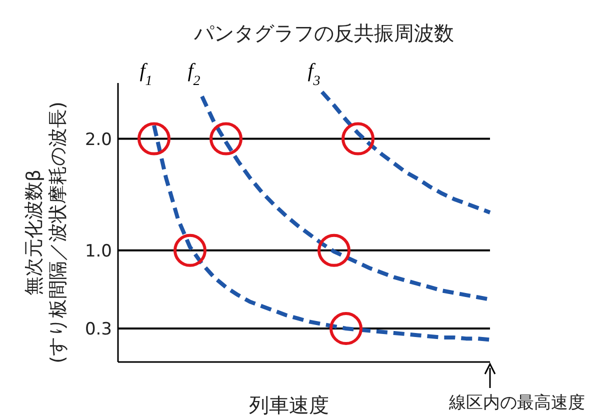 Image resolution: width=589 pixels, height=420 pixels. What do you see at coordinates (146, 74) in the screenshot?
I see `series-label: f$_{1}$` at bounding box center [146, 74].